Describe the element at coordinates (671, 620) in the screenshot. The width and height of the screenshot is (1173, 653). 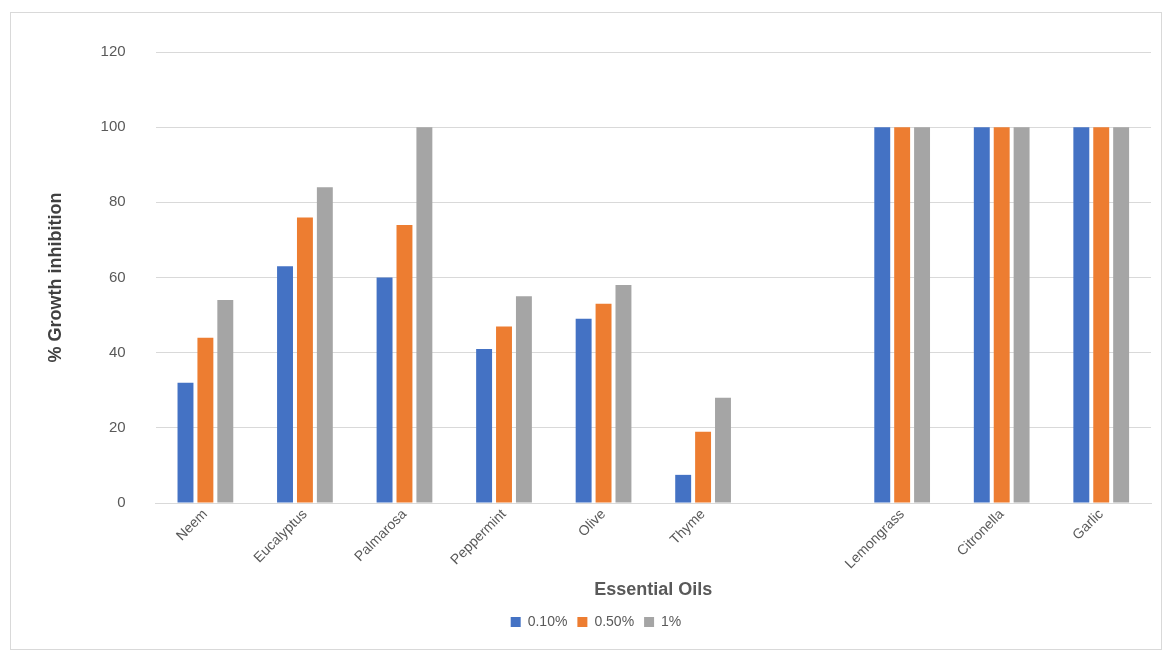
I see `legend-label: 1%` at that location.